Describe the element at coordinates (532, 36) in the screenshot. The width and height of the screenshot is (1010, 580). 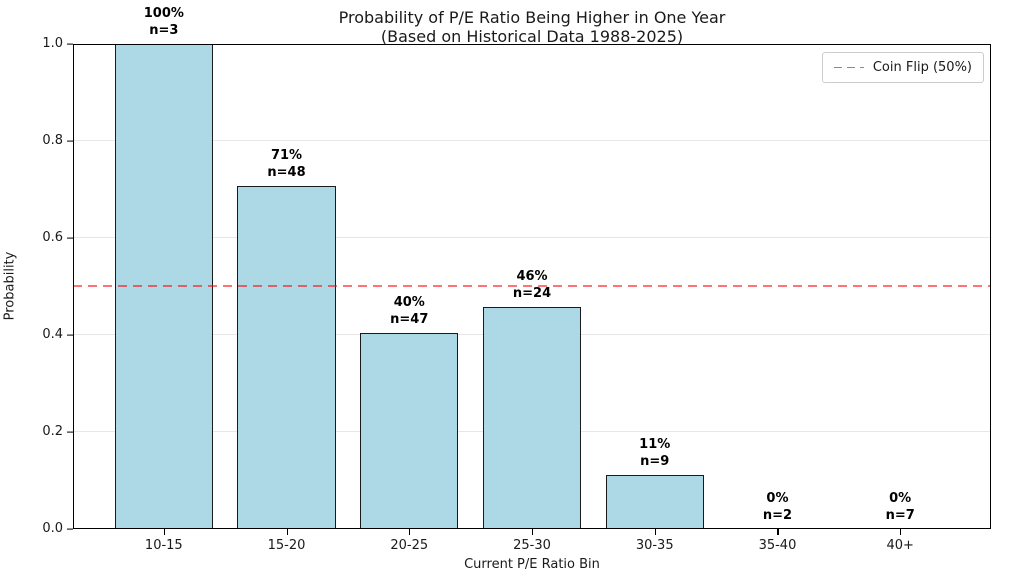
I see `chart-title-line2: (Based on Historical Data 1988-2025)` at that location.